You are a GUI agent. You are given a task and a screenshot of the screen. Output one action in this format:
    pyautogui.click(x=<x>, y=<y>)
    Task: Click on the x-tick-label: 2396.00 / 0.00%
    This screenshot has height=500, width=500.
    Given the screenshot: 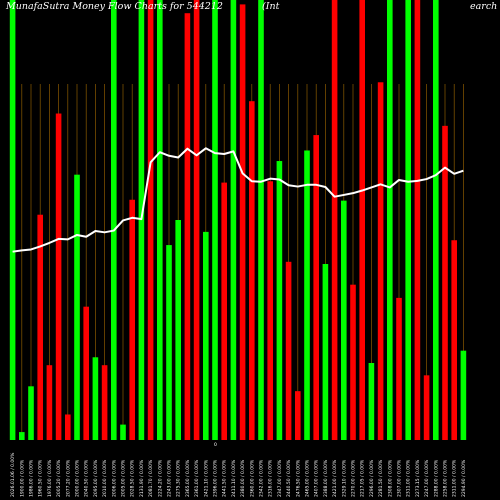 What is the action you would take?
    pyautogui.click(x=216, y=478)
    